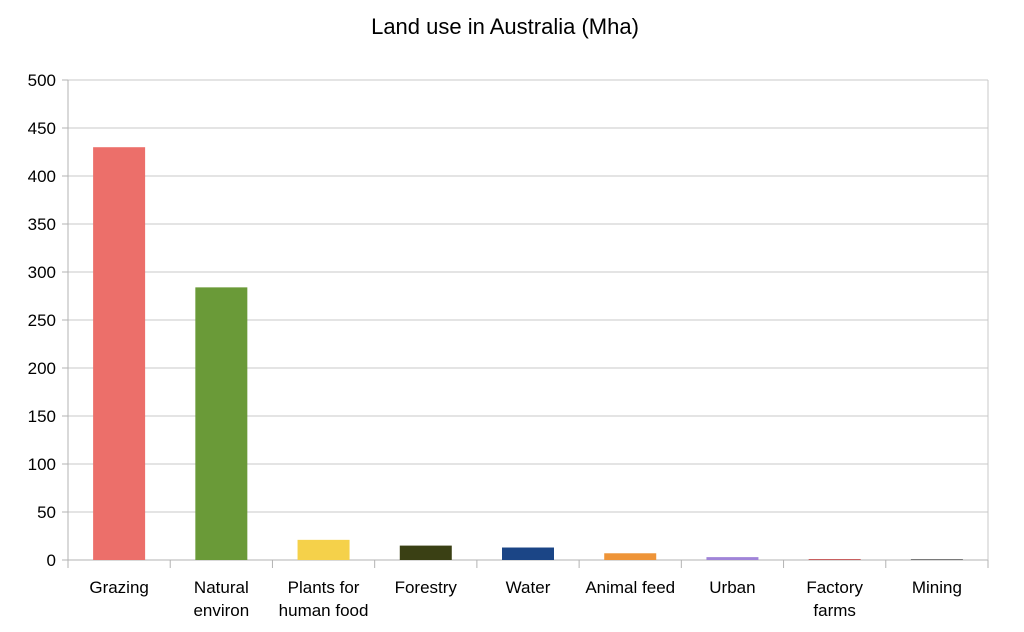 This screenshot has height=632, width=1024. I want to click on y-tick-label: 250, so click(42, 320).